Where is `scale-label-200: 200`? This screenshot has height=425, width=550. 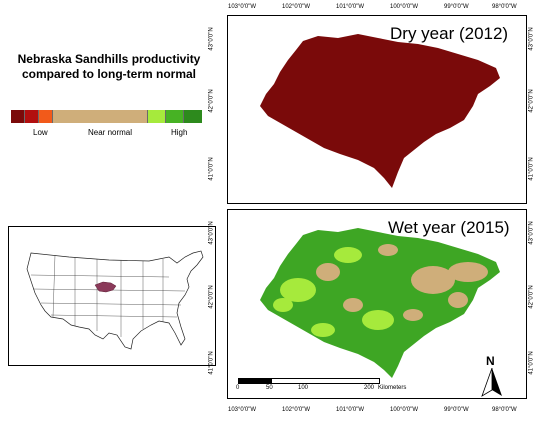
scale-label-200: 200 is located at coordinates (369, 388).